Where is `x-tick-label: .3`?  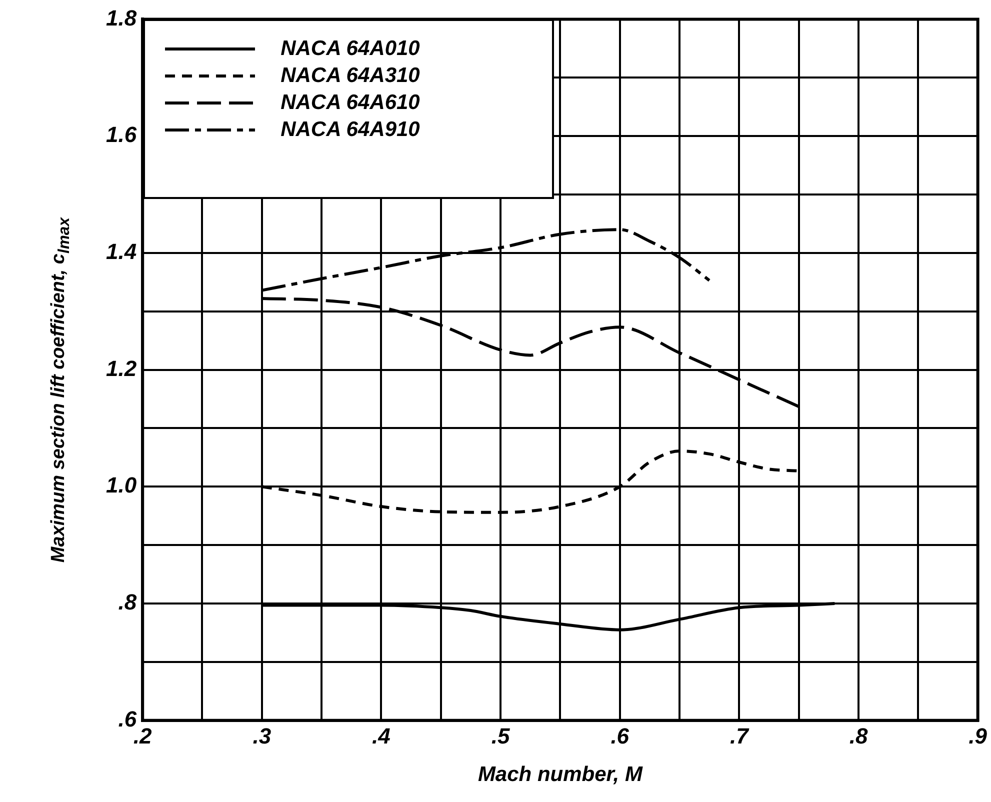 x-tick-label: .3 is located at coordinates (262, 736).